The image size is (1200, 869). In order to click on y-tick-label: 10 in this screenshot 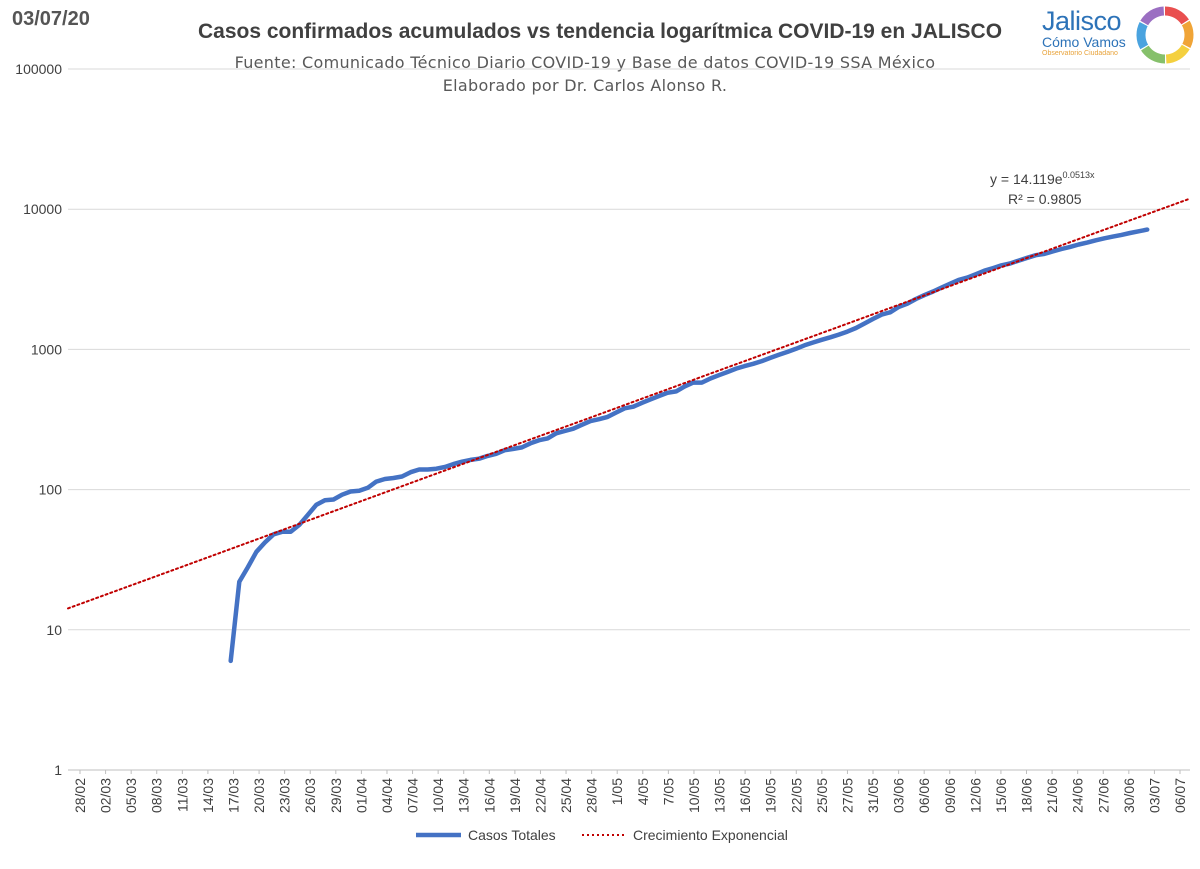, I will do `click(54, 630)`.